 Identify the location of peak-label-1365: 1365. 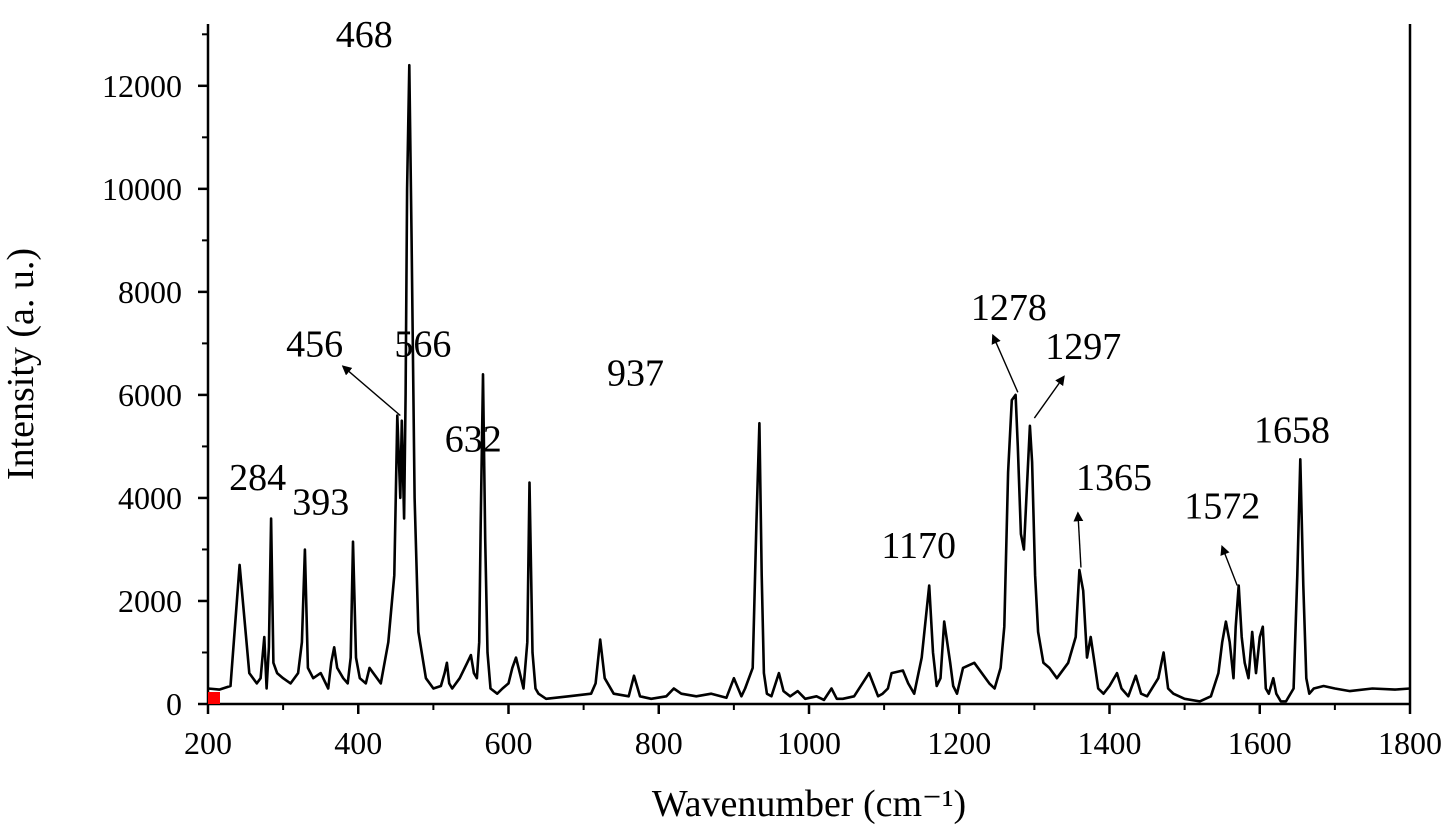
(1114, 478).